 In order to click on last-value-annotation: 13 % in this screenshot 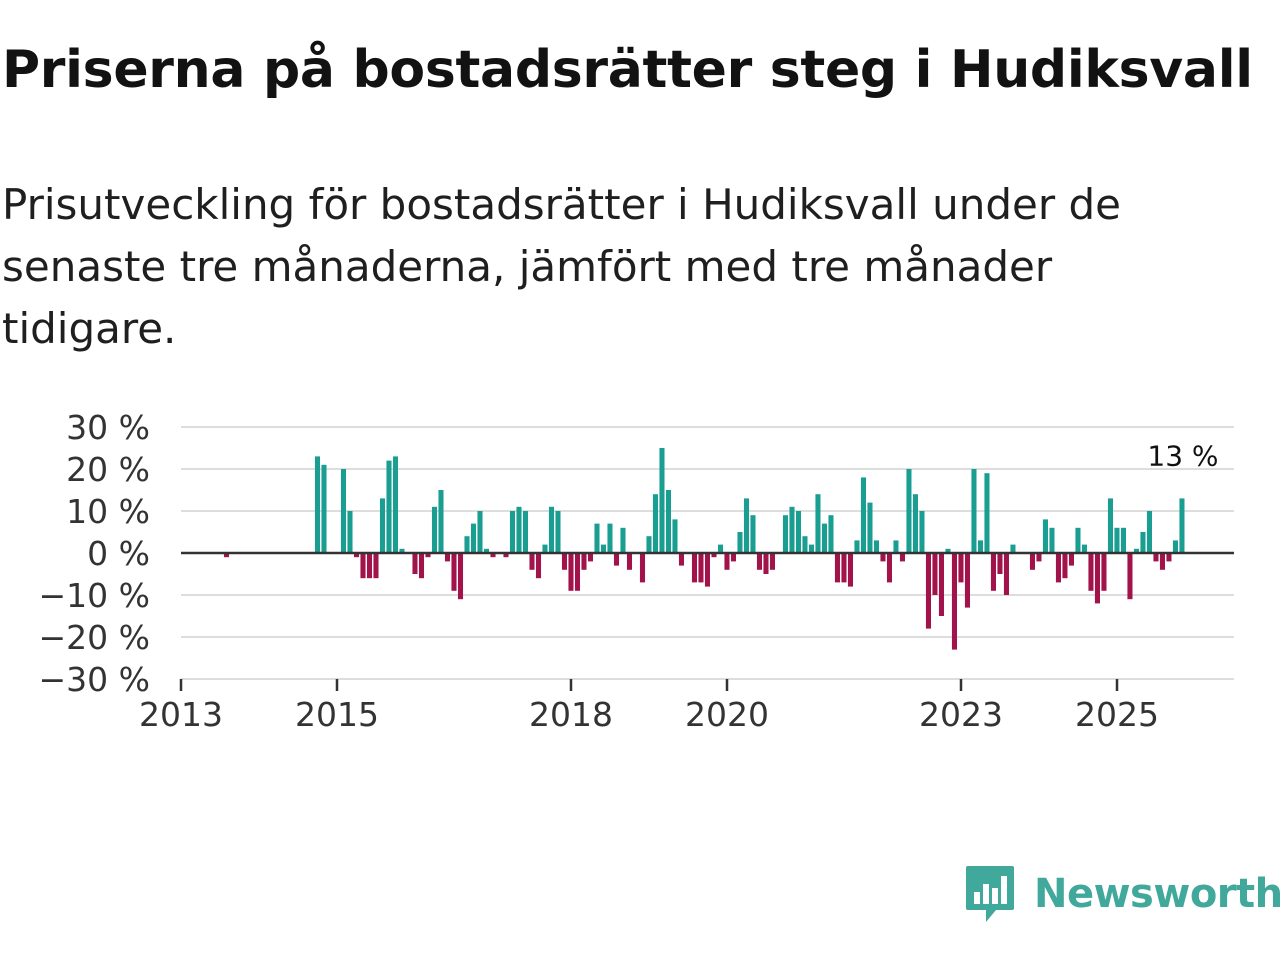, I will do `click(1182, 455)`.